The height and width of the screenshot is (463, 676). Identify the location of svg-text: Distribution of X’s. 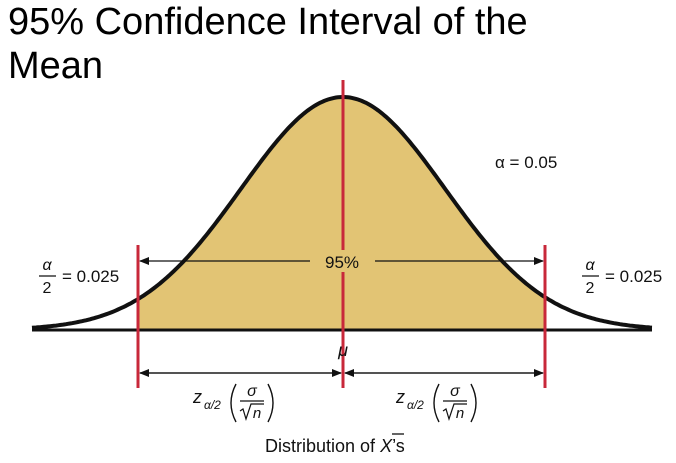
(335, 446).